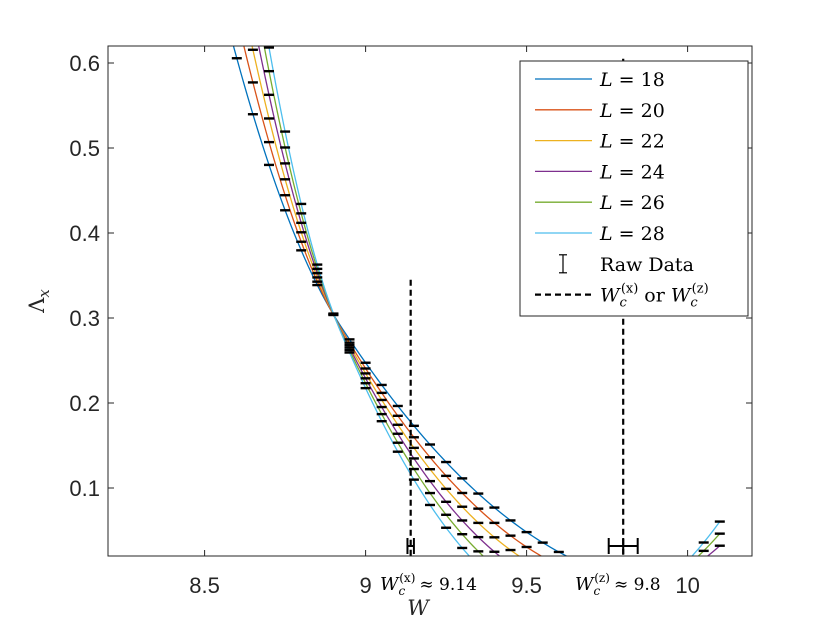 The image size is (830, 625). I want to click on y-tick-label: 0.6, so click(84, 63).